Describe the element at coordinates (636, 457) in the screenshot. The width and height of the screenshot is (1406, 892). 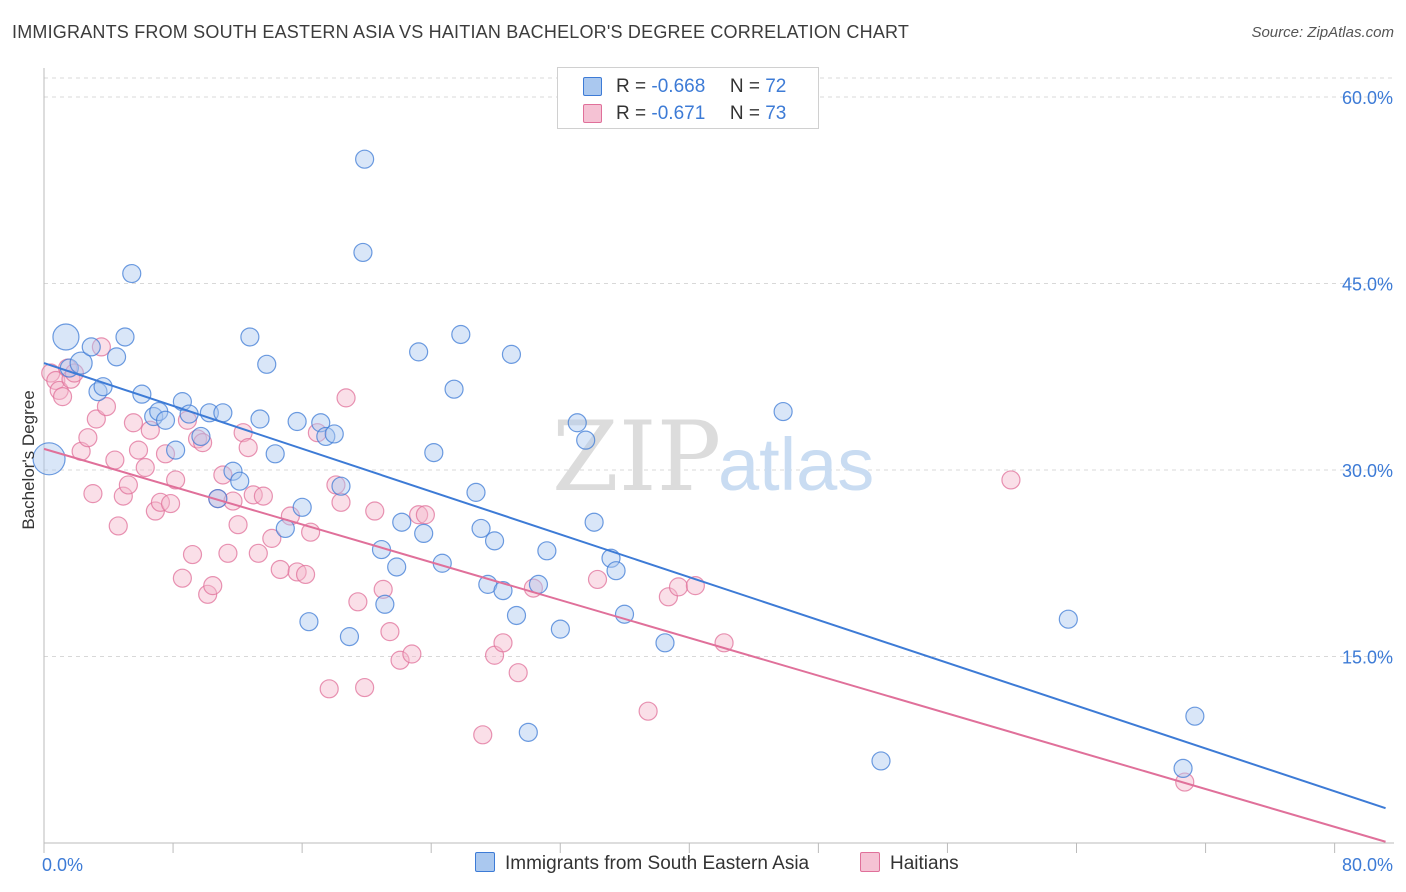
I see `watermark-zip: ZIP` at that location.